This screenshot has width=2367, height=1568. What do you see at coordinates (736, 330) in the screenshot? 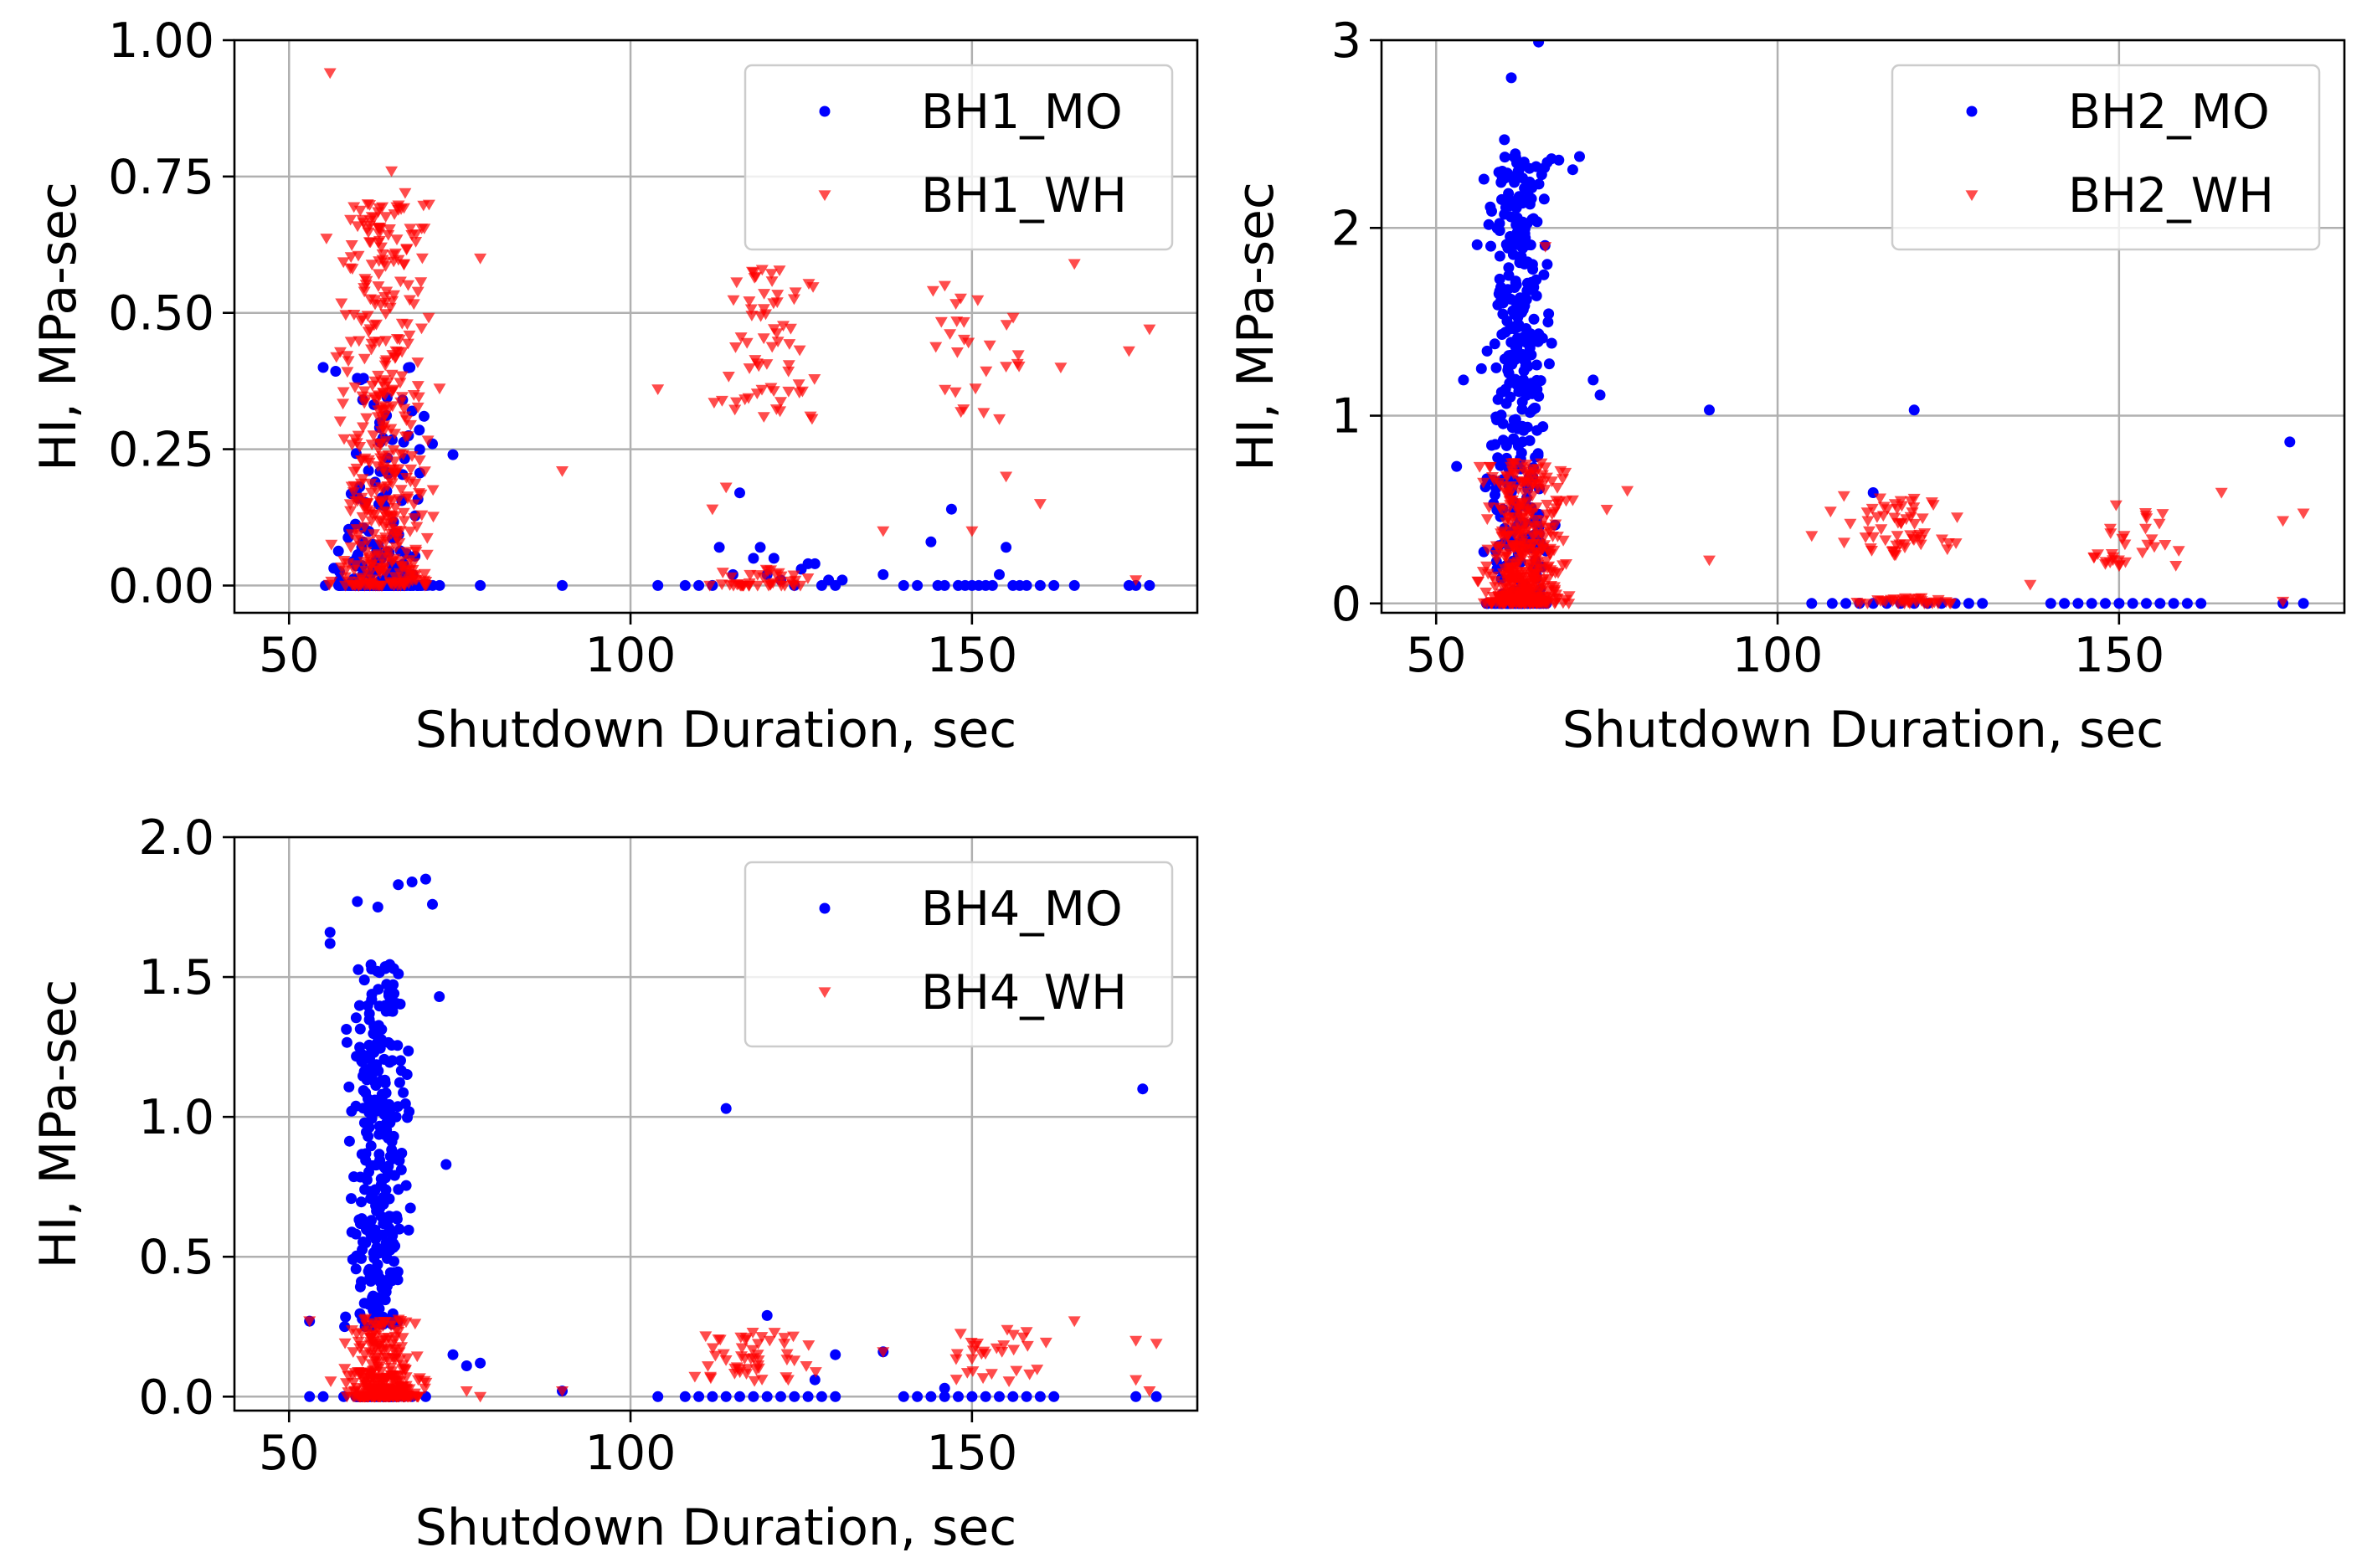
I see `points-bh1` at bounding box center [736, 330].